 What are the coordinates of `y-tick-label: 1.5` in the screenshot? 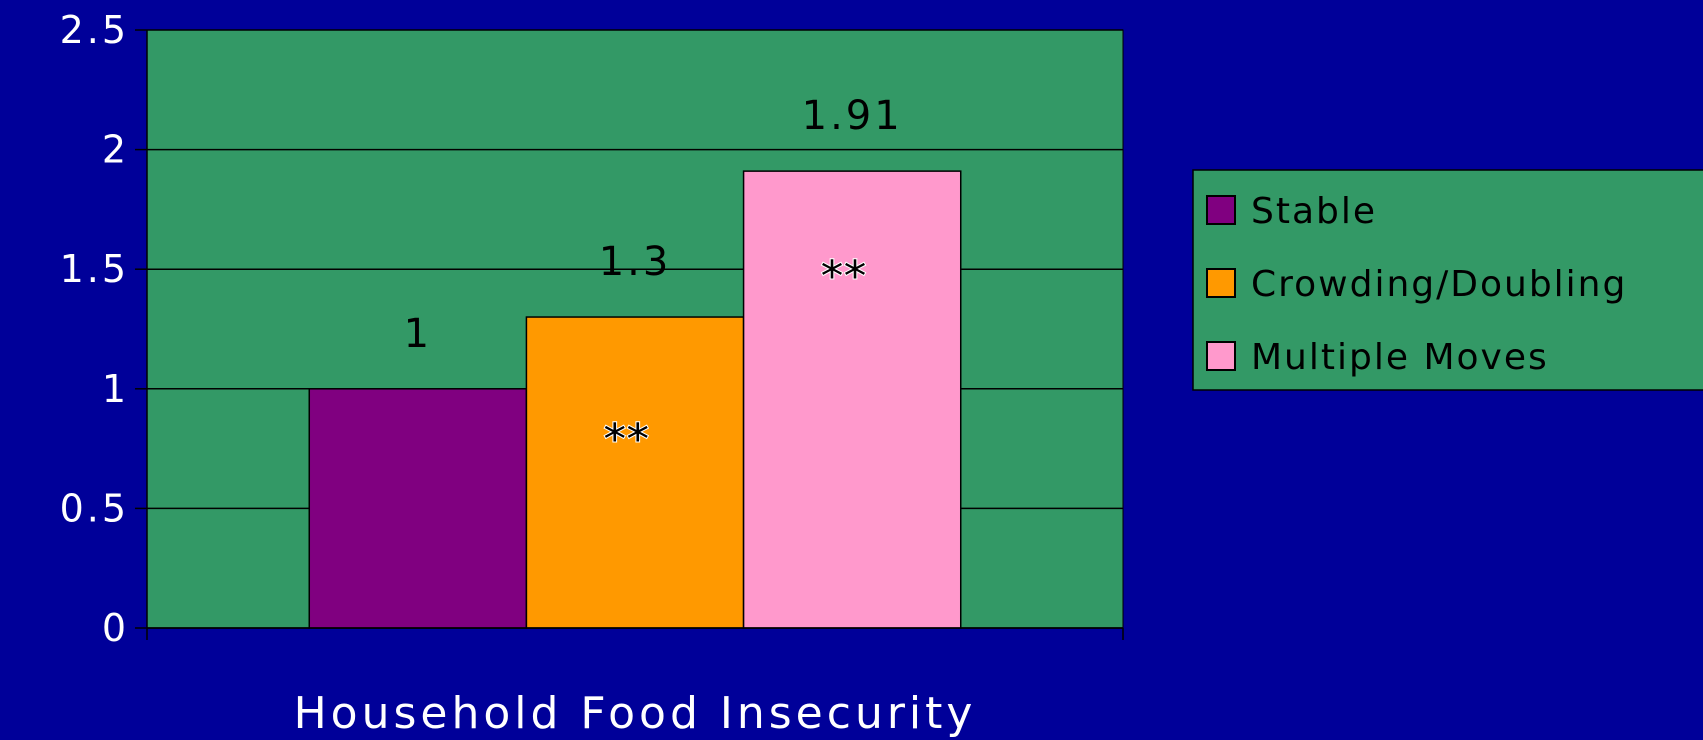 It's located at (94, 269).